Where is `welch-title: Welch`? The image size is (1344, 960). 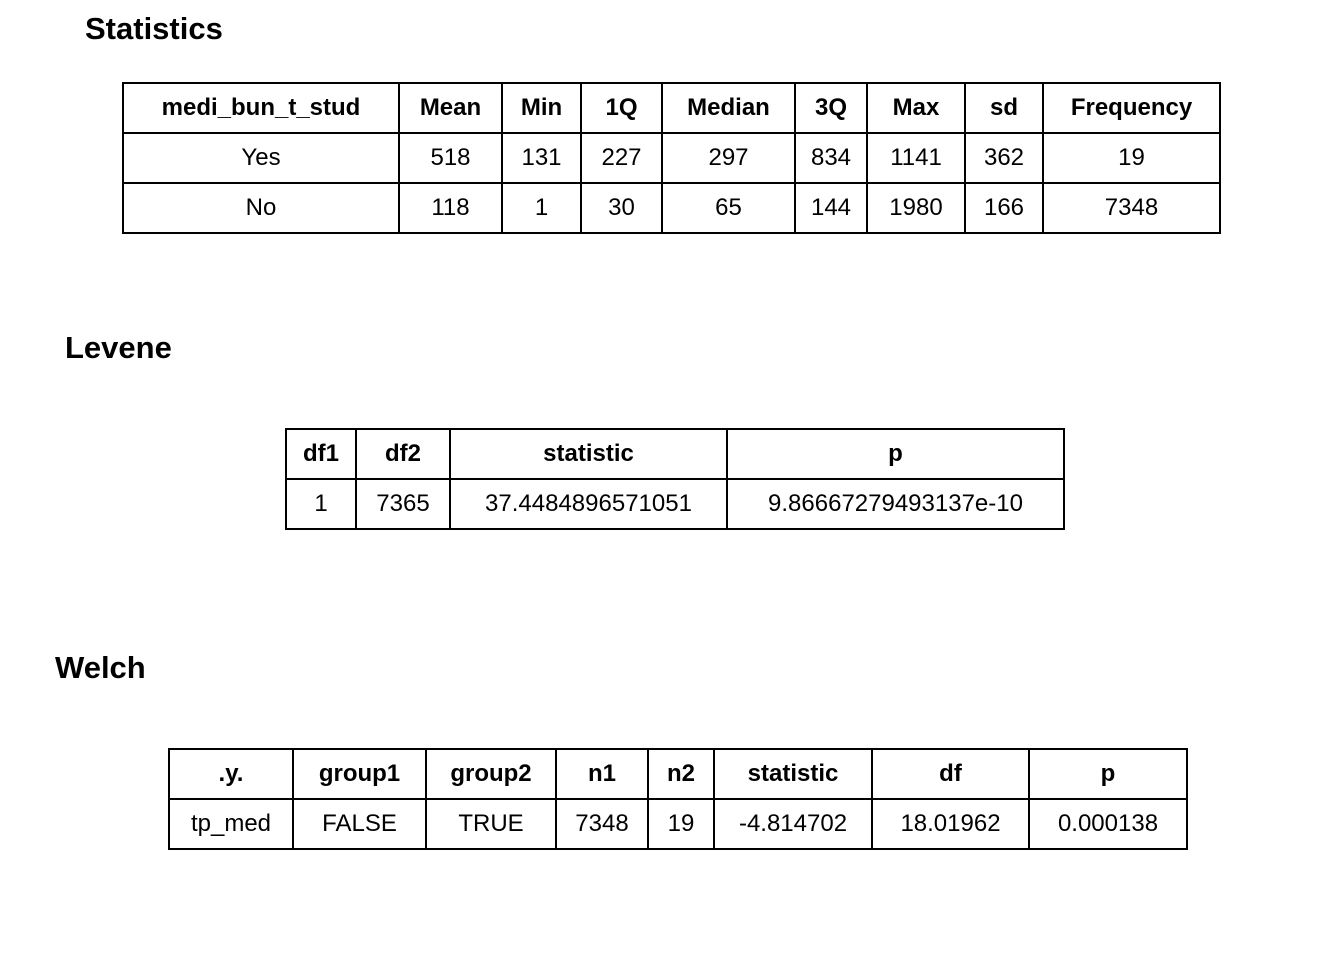
welch-title: Welch is located at coordinates (100, 667).